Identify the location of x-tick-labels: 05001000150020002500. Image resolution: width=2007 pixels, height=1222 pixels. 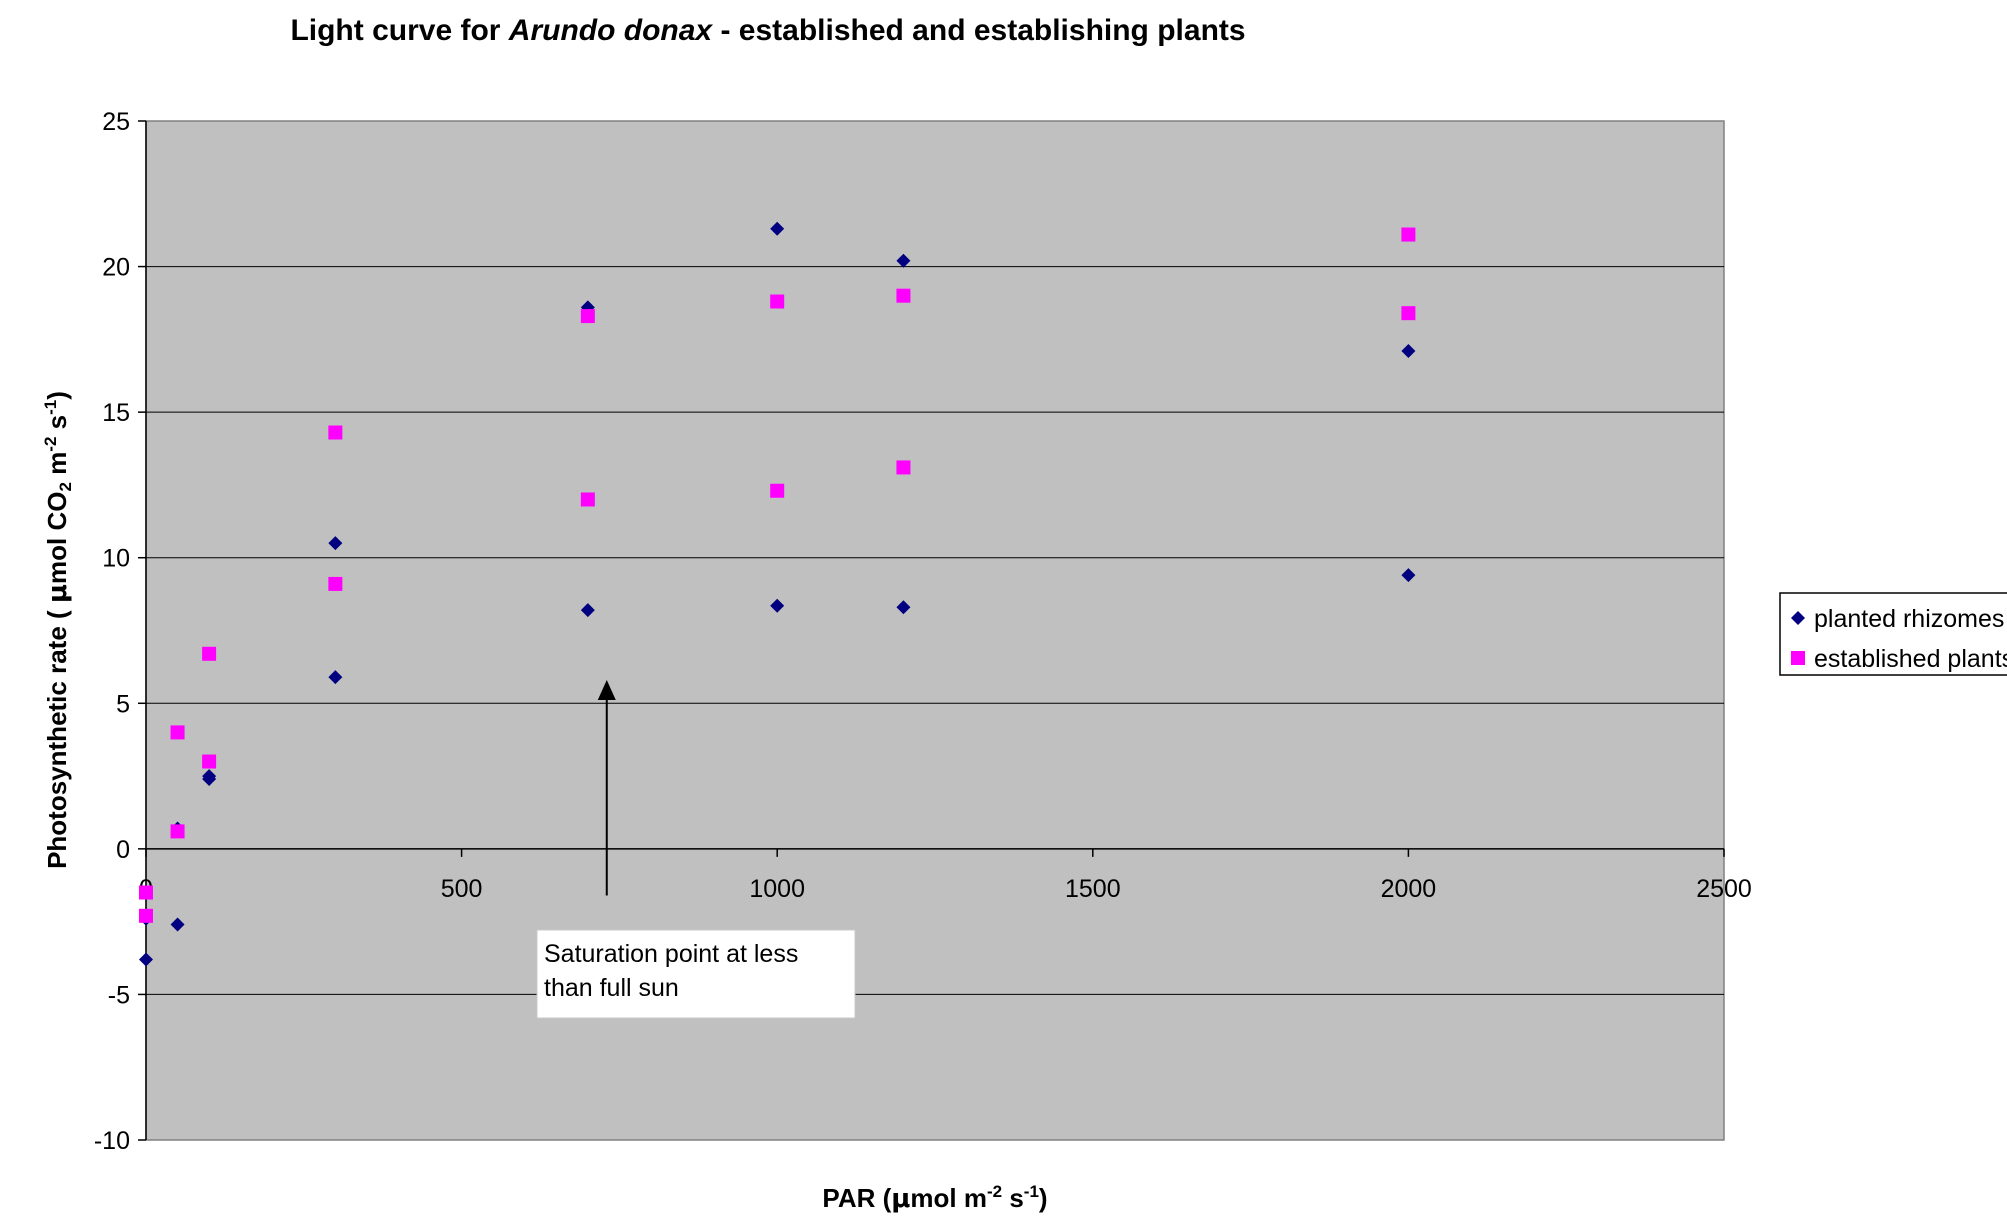
(945, 889).